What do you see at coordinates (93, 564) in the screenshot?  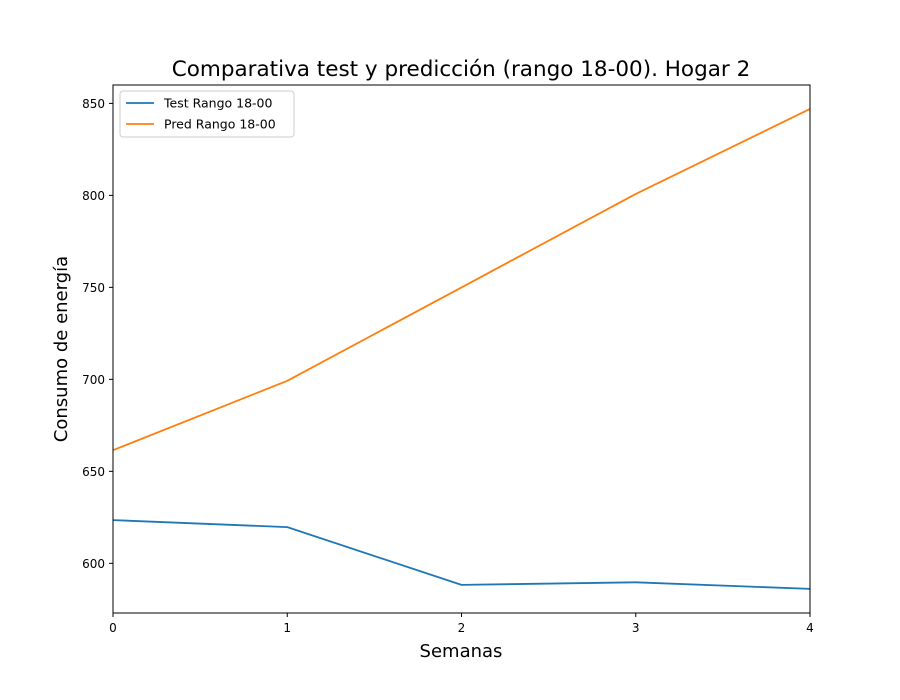 I see `y-tick-label: 600` at bounding box center [93, 564].